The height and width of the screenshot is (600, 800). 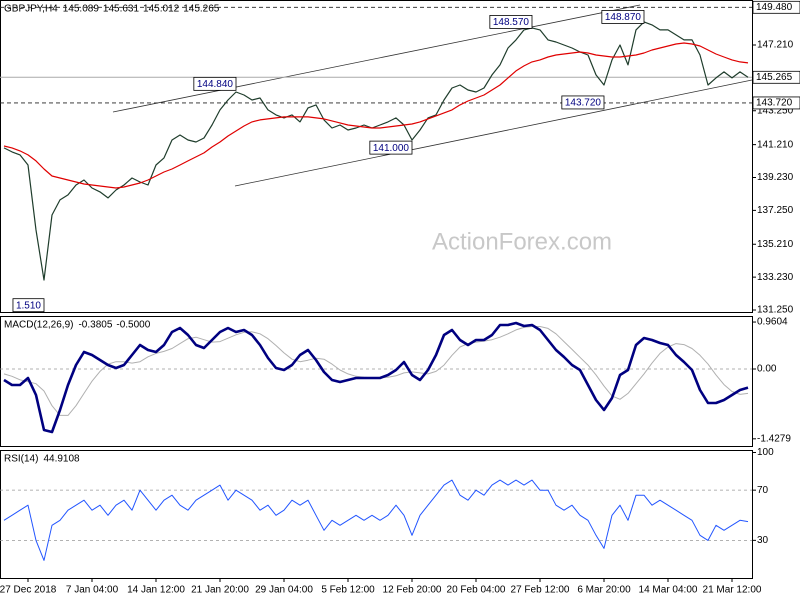 I want to click on y-tick-label: 137.250, so click(x=775, y=210).